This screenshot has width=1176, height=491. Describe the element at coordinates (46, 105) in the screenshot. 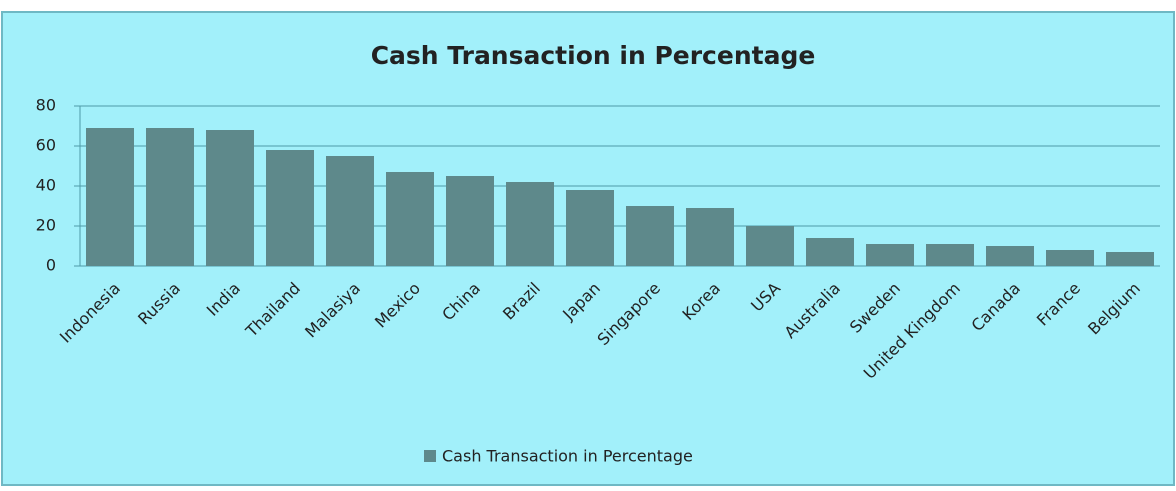

I see `y-tick-label: 80` at that location.